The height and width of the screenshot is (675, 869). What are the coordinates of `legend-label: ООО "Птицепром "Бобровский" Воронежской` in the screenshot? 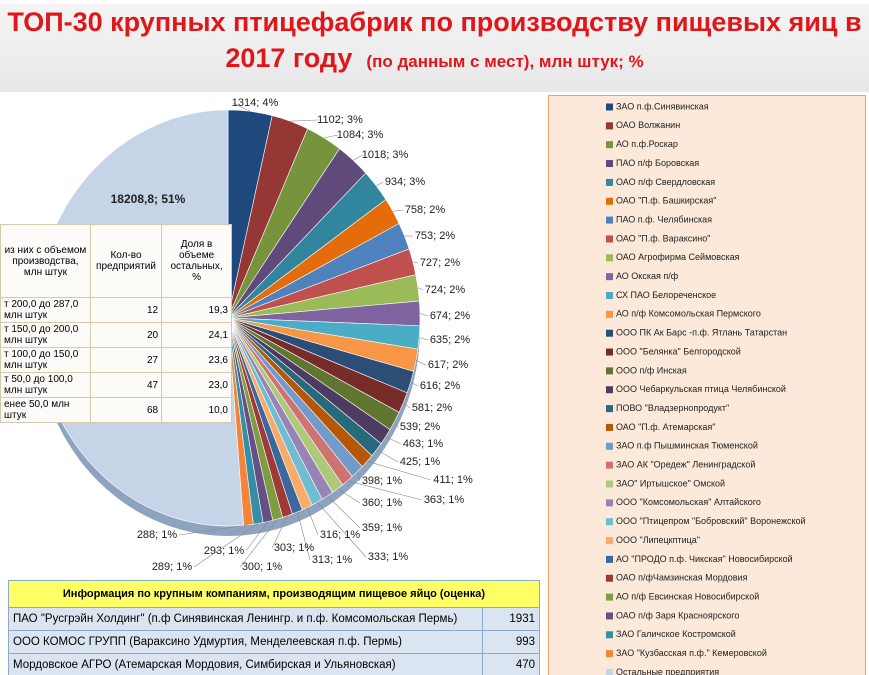 It's located at (711, 521).